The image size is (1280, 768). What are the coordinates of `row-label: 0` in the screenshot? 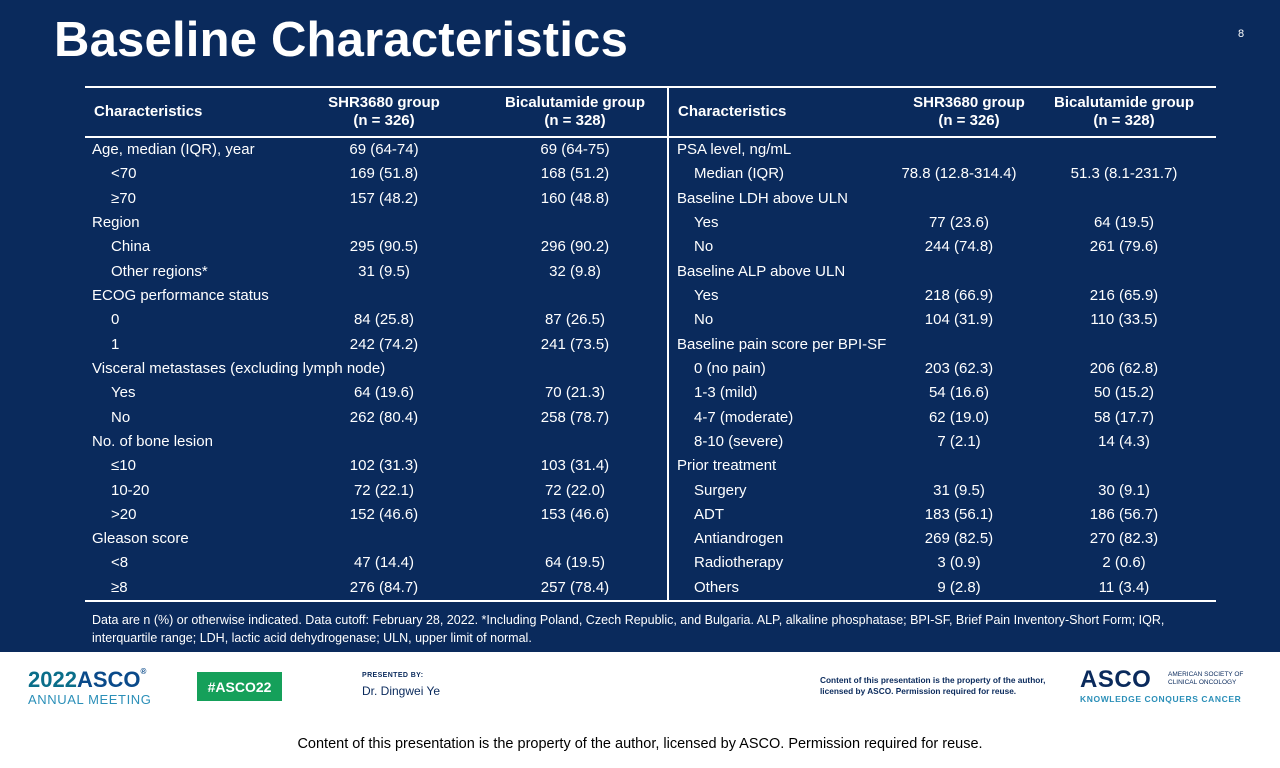 It's located at (115, 320).